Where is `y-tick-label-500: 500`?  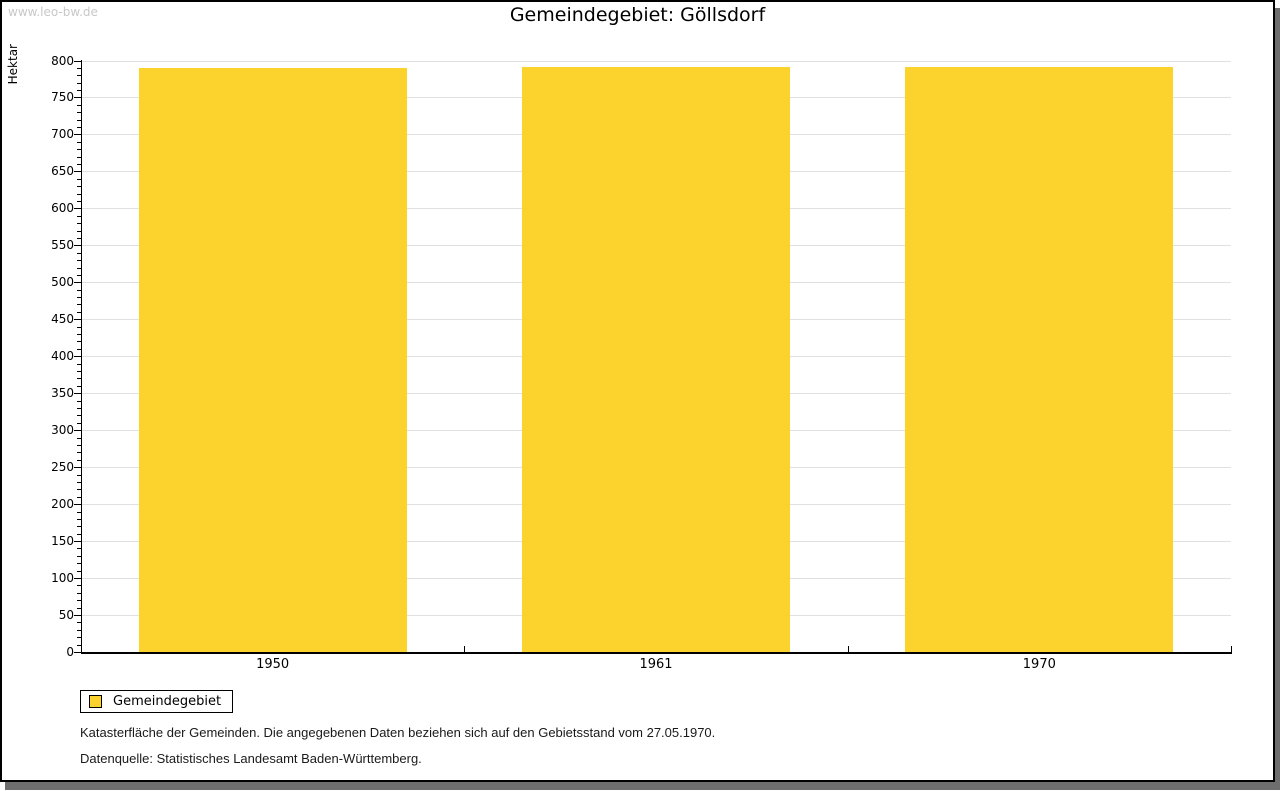
y-tick-label-500: 500 is located at coordinates (62, 282).